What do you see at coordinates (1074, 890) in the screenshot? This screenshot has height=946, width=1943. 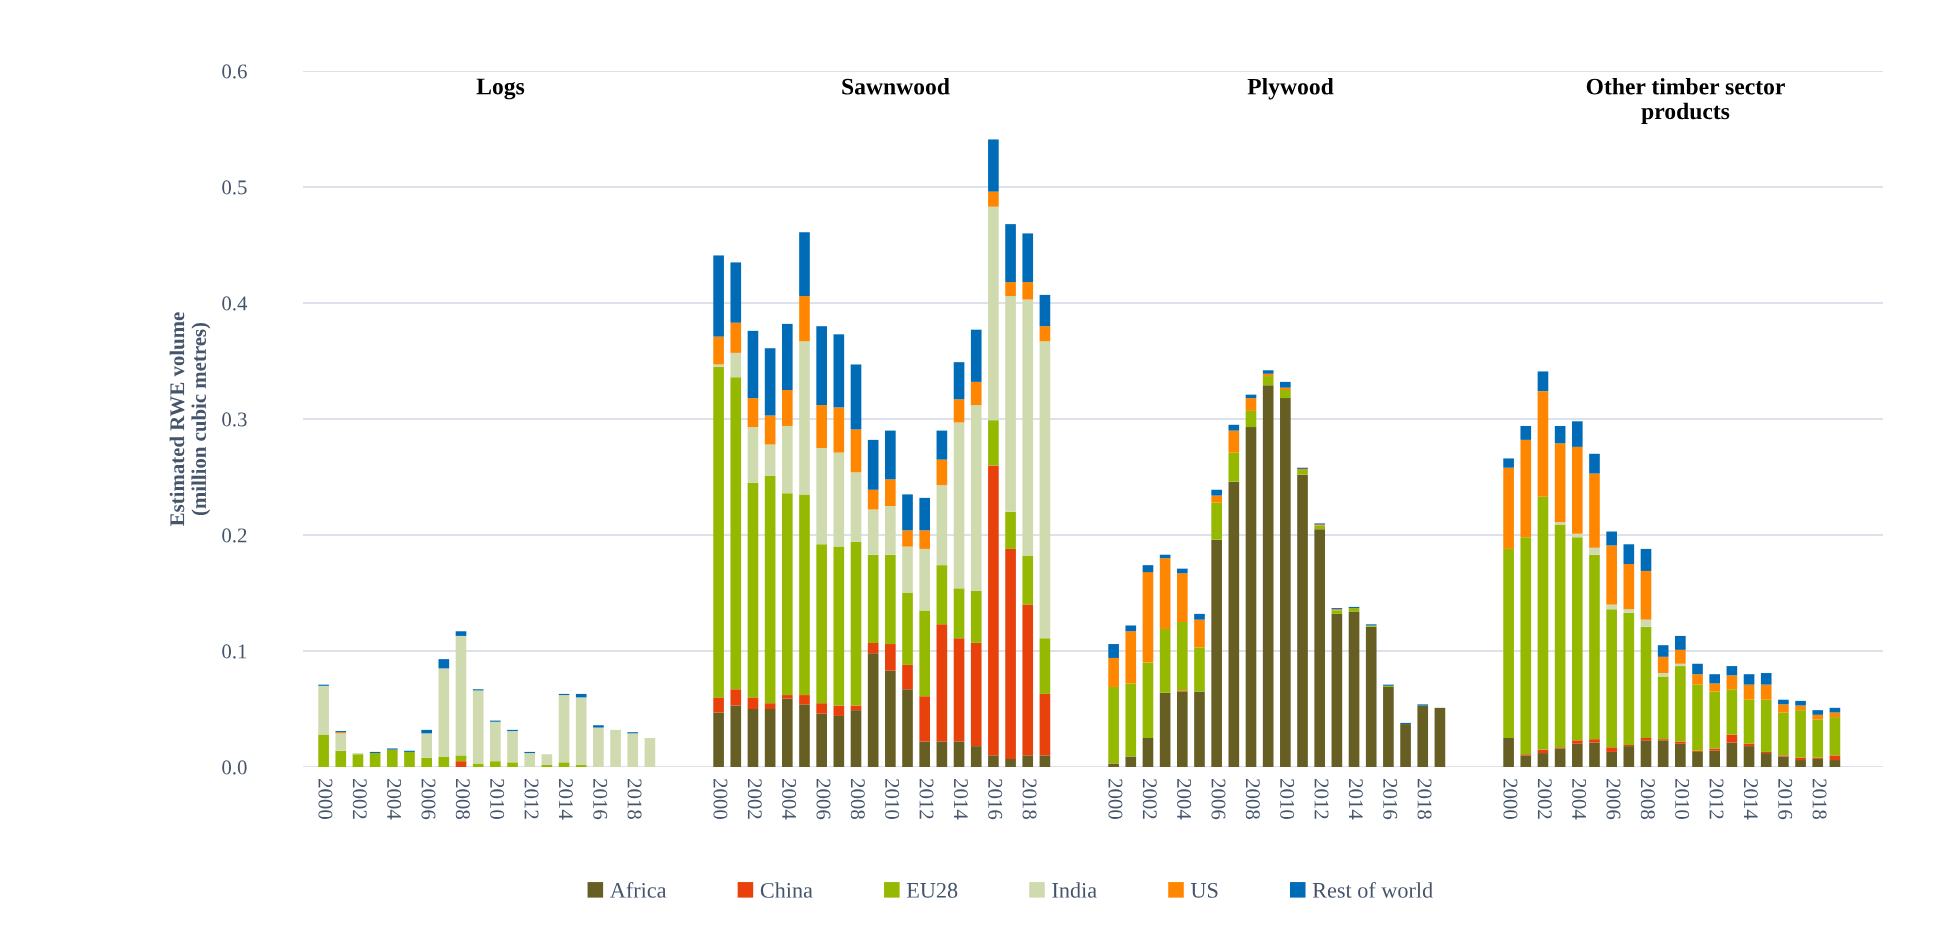 I see `legend-label: India` at bounding box center [1074, 890].